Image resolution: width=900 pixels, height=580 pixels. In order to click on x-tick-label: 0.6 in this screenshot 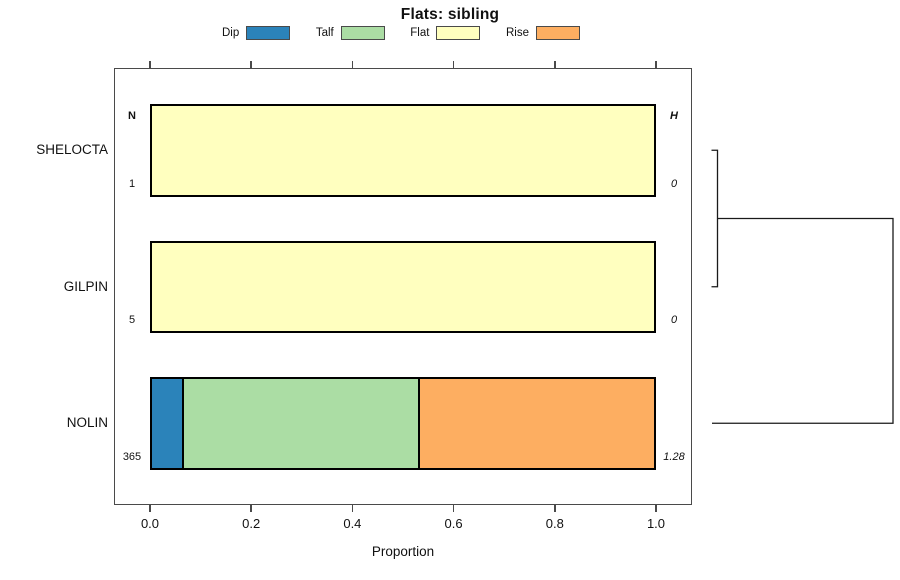, I will do `click(453, 523)`.